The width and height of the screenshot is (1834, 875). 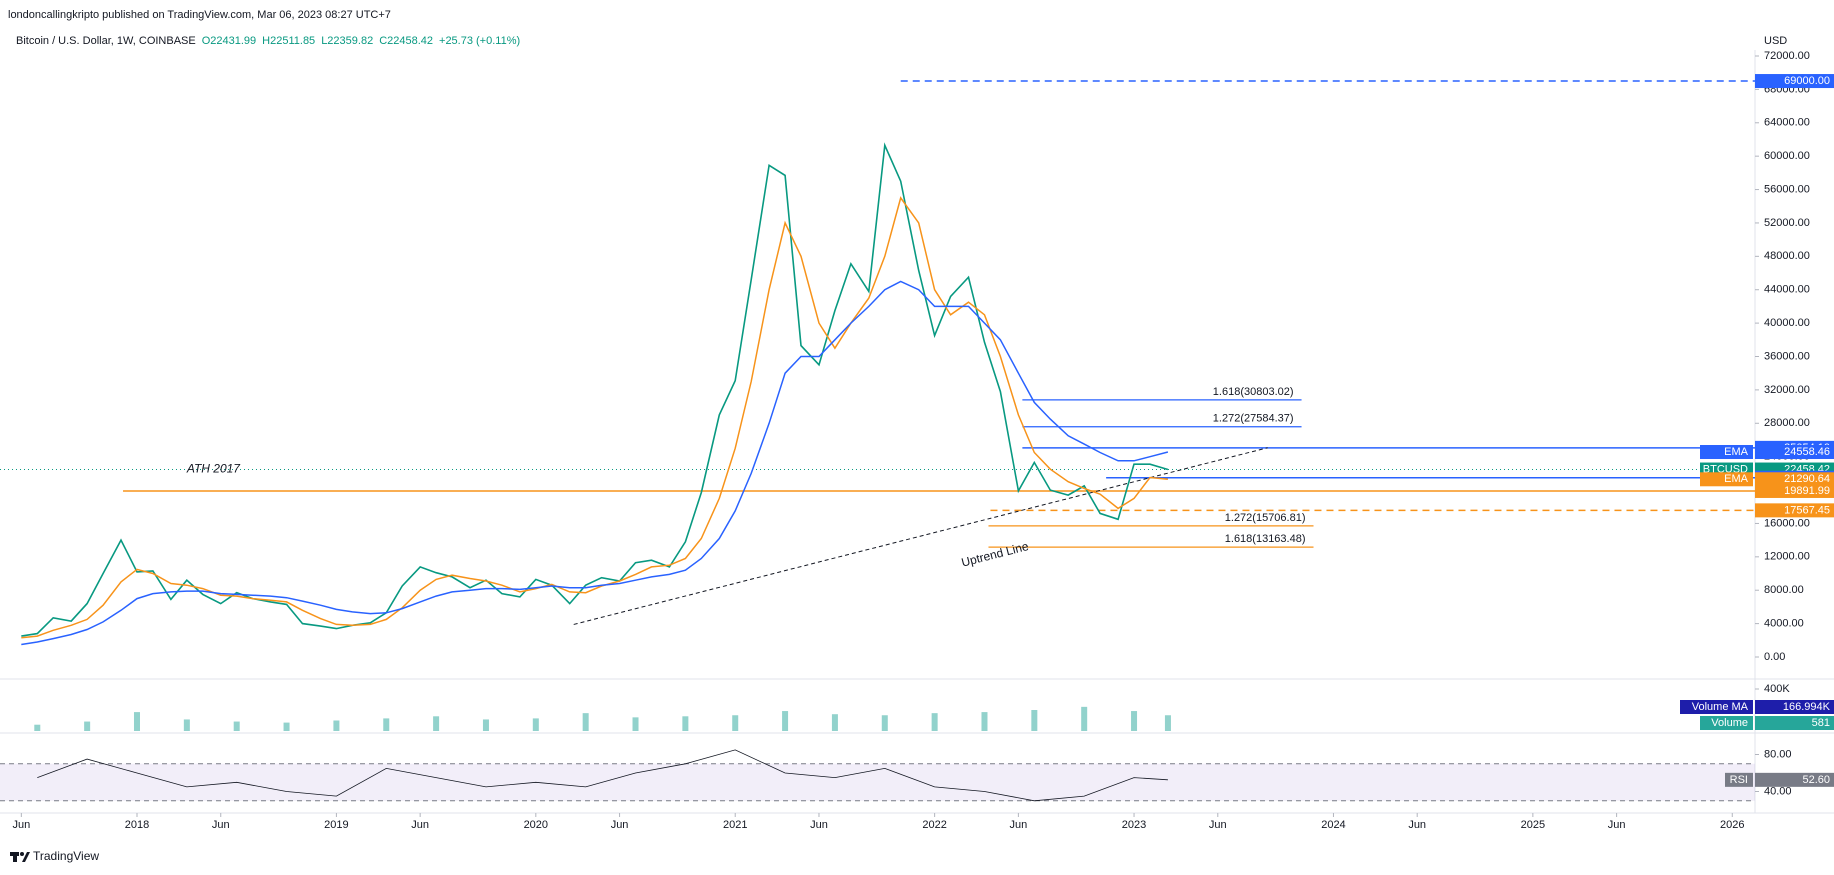 I want to click on x-tick-label: 2018, so click(x=137, y=825).